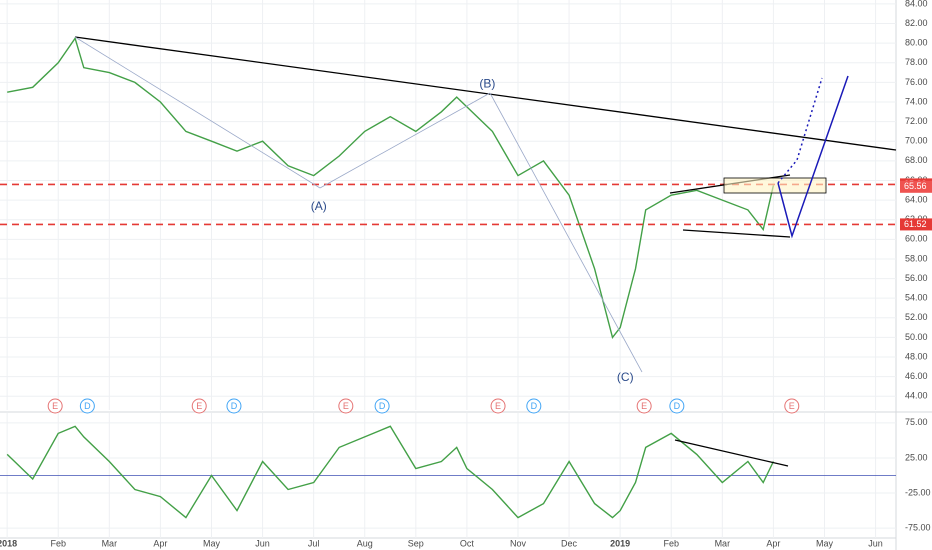 The width and height of the screenshot is (932, 550). What do you see at coordinates (916, 199) in the screenshot?
I see `y-tick-label: 64.00` at bounding box center [916, 199].